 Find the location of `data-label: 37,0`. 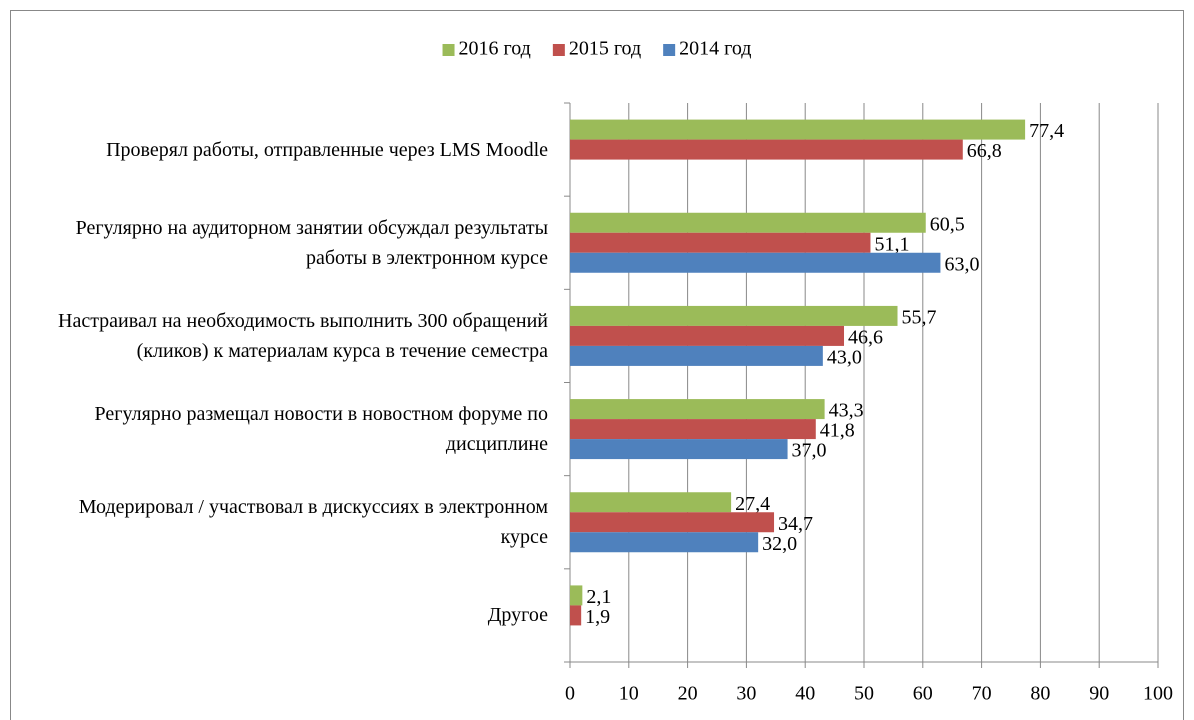

data-label: 37,0 is located at coordinates (809, 451).